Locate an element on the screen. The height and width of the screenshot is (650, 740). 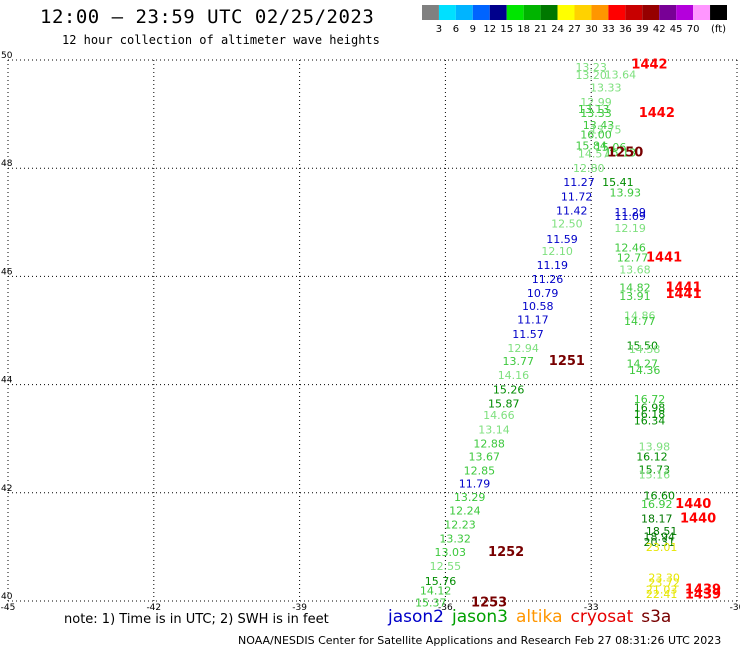
colorbar-tick-label: 30 is located at coordinates (591, 29).